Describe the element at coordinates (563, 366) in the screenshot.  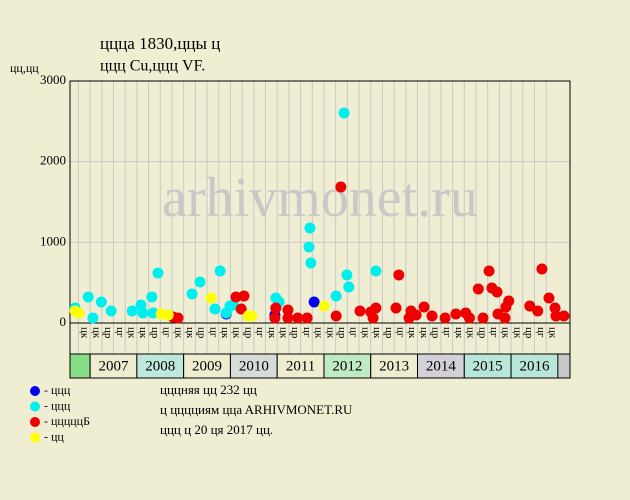
I see `year-cell-end` at that location.